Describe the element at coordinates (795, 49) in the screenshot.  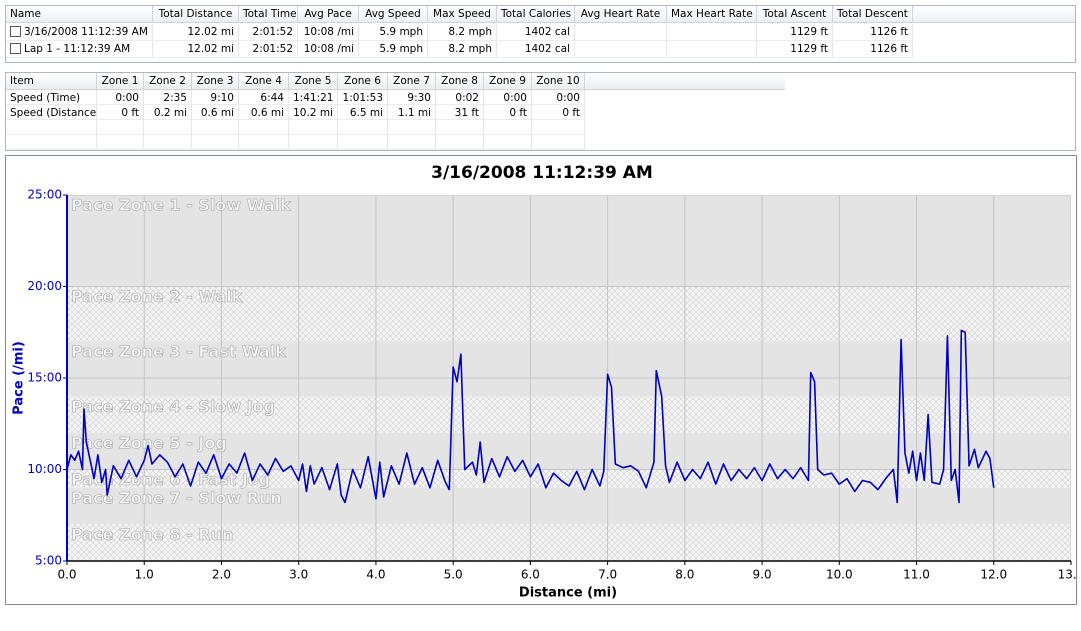
I see `table-cell: 1129 ft` at that location.